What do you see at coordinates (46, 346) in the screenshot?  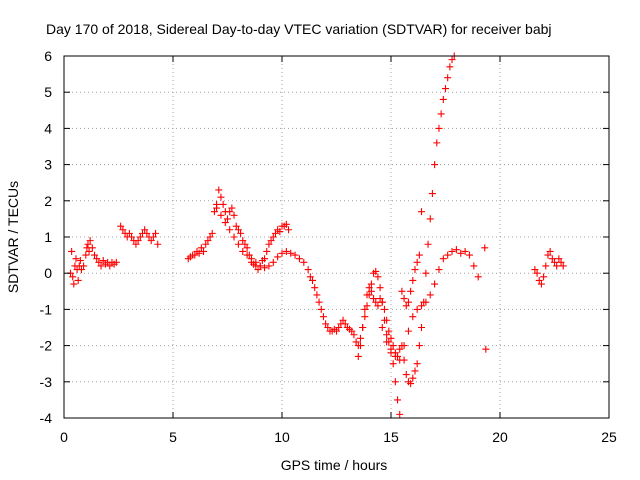 I see `y-tick-label: -2` at bounding box center [46, 346].